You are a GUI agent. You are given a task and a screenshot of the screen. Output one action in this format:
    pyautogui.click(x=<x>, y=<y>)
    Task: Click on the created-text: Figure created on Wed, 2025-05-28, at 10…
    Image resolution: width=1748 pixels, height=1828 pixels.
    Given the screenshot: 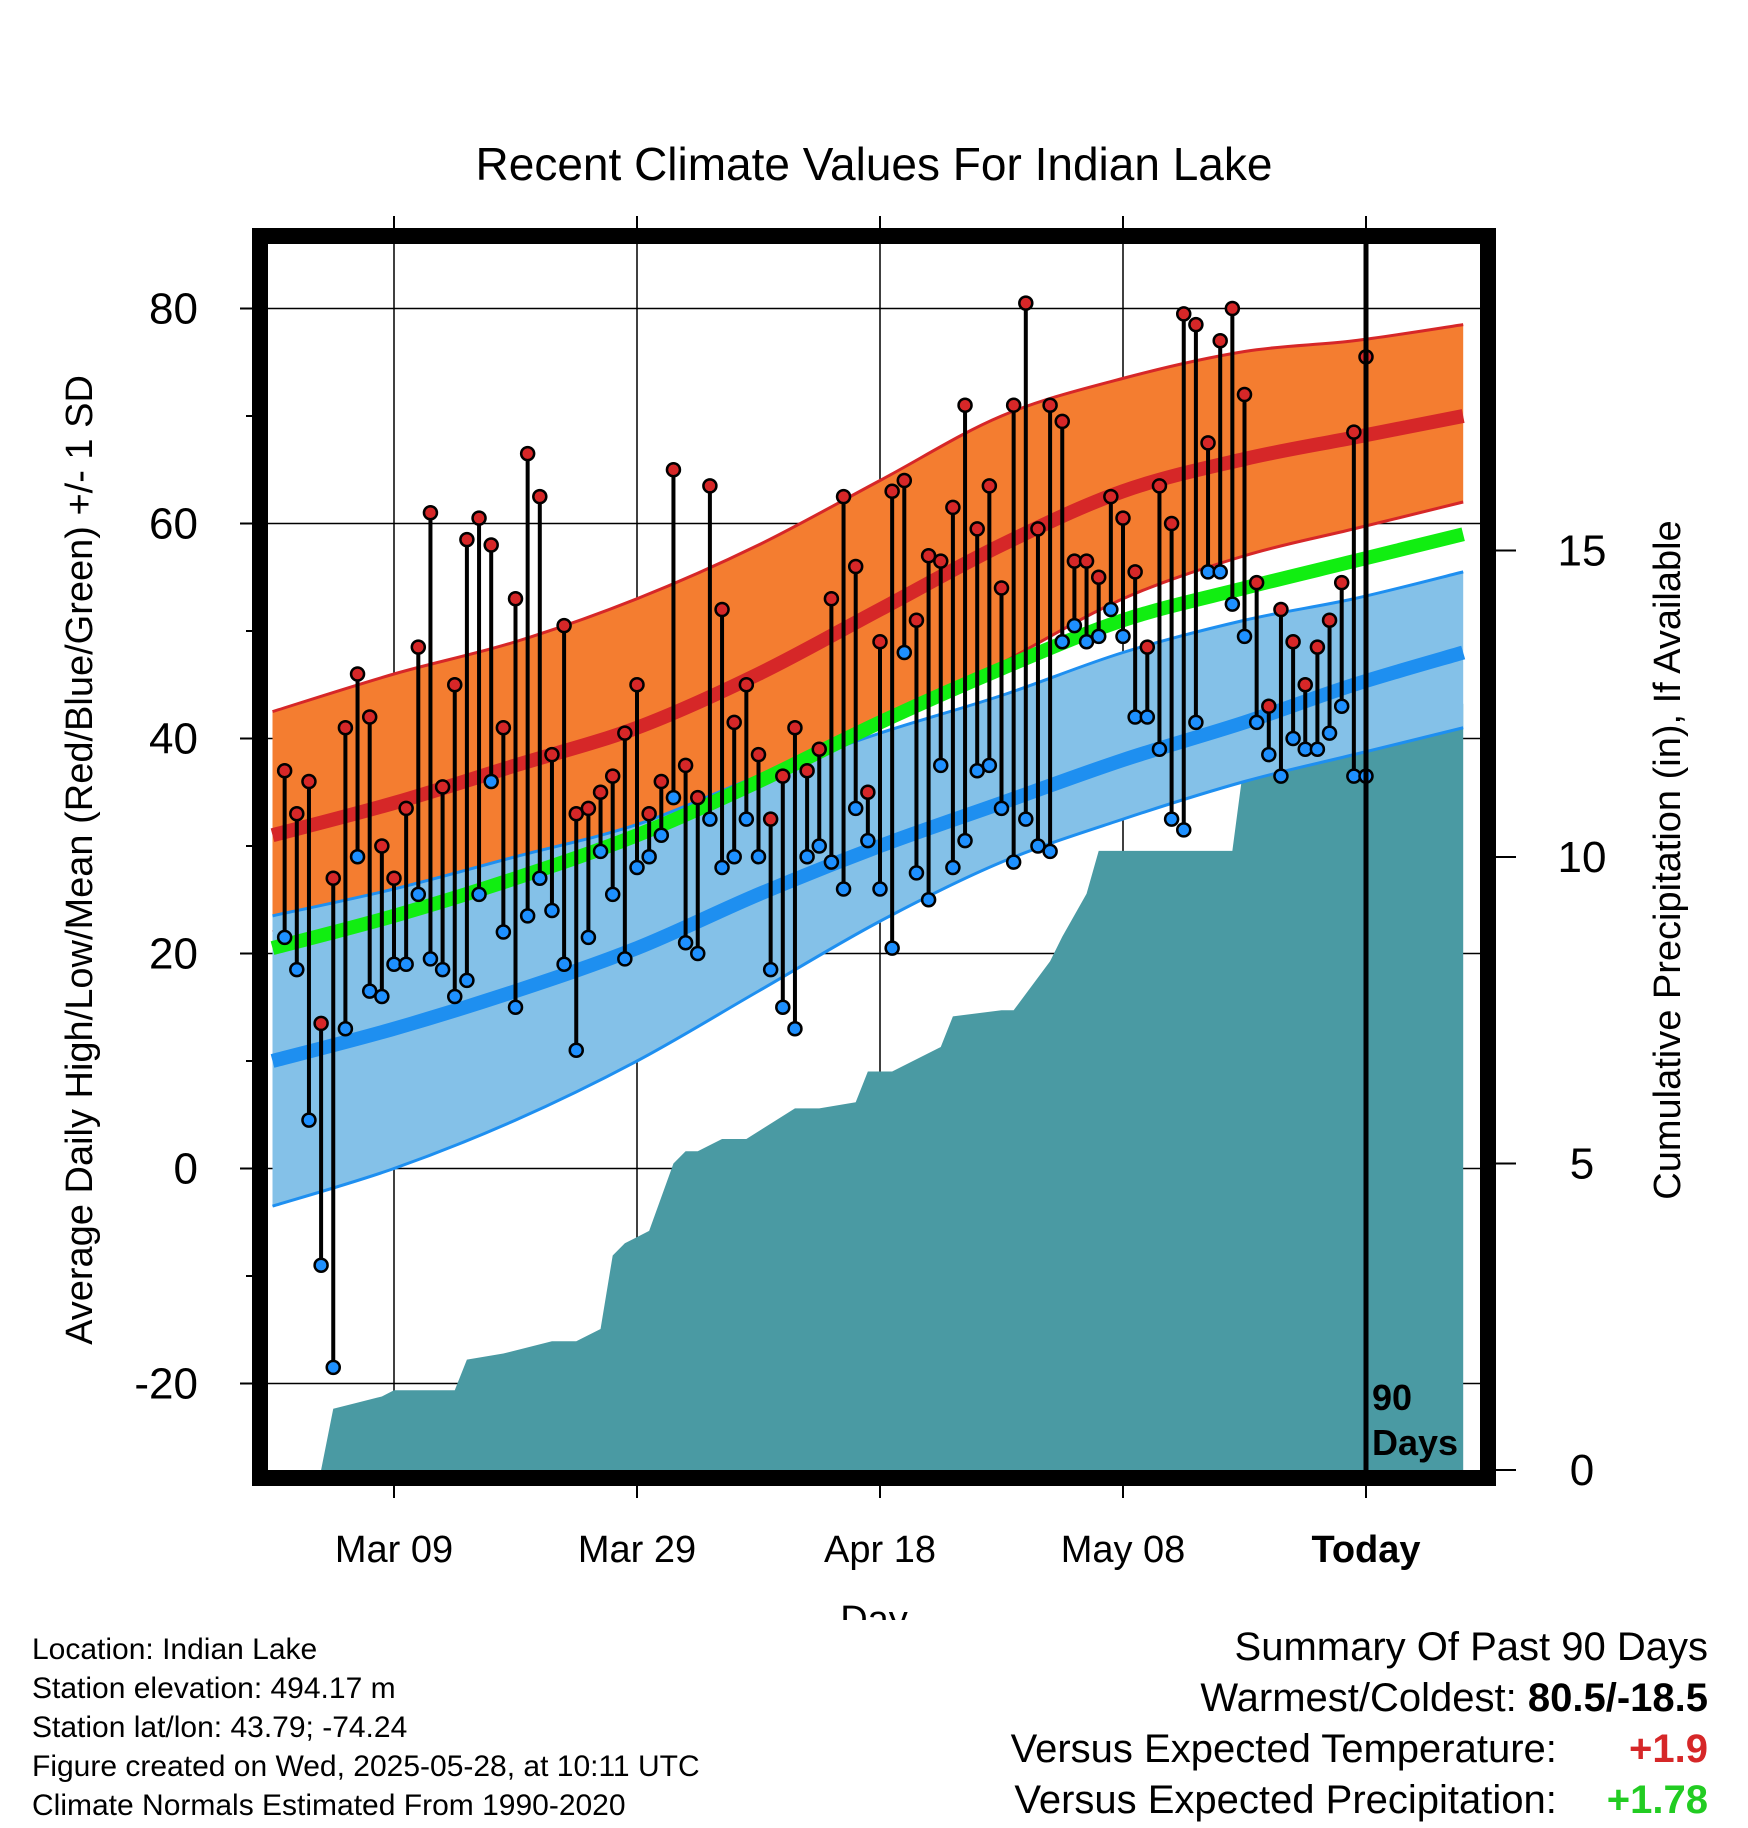 What is the action you would take?
    pyautogui.click(x=366, y=1766)
    